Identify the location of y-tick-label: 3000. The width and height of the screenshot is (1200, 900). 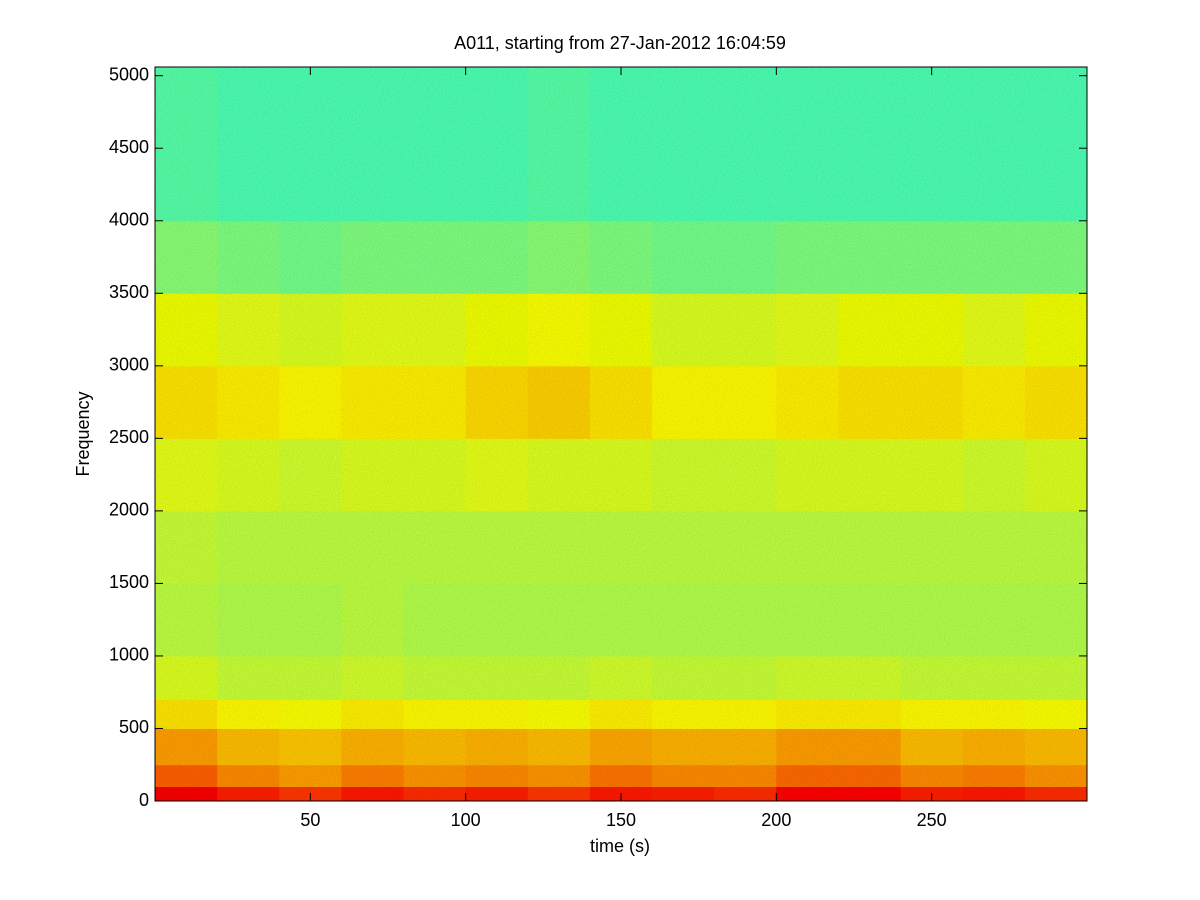
(129, 365).